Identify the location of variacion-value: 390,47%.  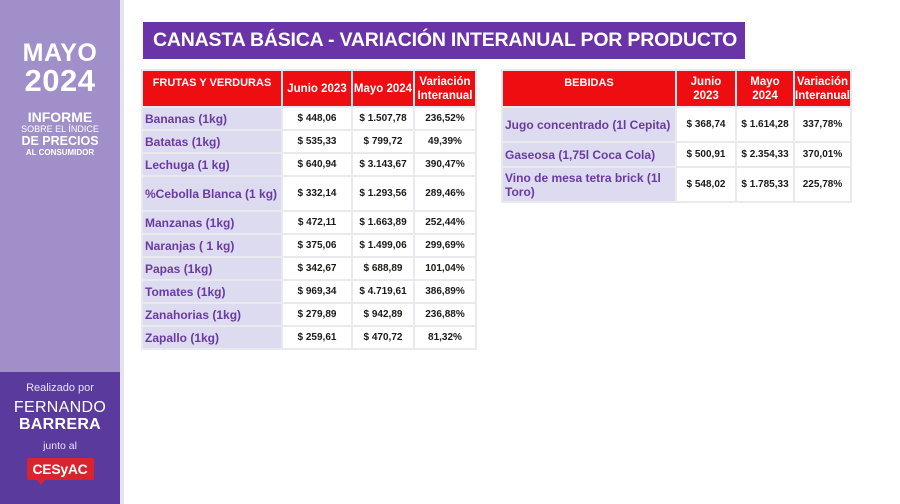
(445, 164).